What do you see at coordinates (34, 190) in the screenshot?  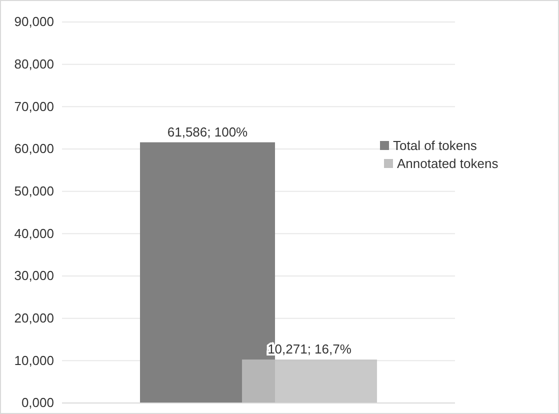 I see `y-tick-label: 50,000` at bounding box center [34, 190].